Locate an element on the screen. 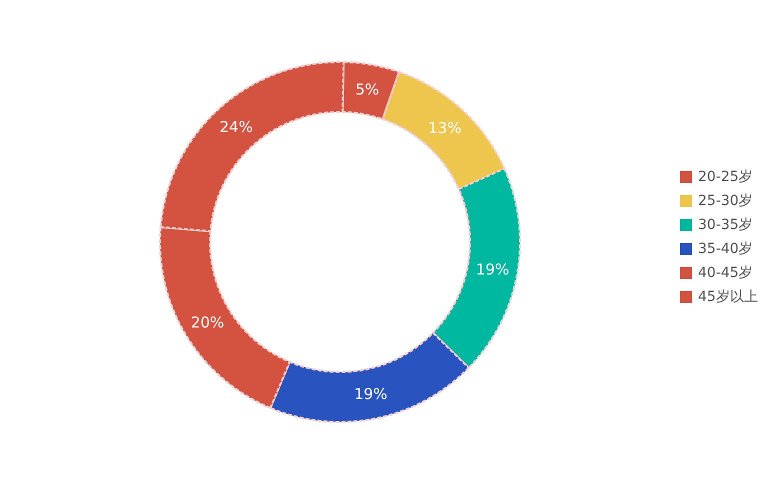 Image resolution: width=768 pixels, height=483 pixels. data-label: 13% is located at coordinates (445, 127).